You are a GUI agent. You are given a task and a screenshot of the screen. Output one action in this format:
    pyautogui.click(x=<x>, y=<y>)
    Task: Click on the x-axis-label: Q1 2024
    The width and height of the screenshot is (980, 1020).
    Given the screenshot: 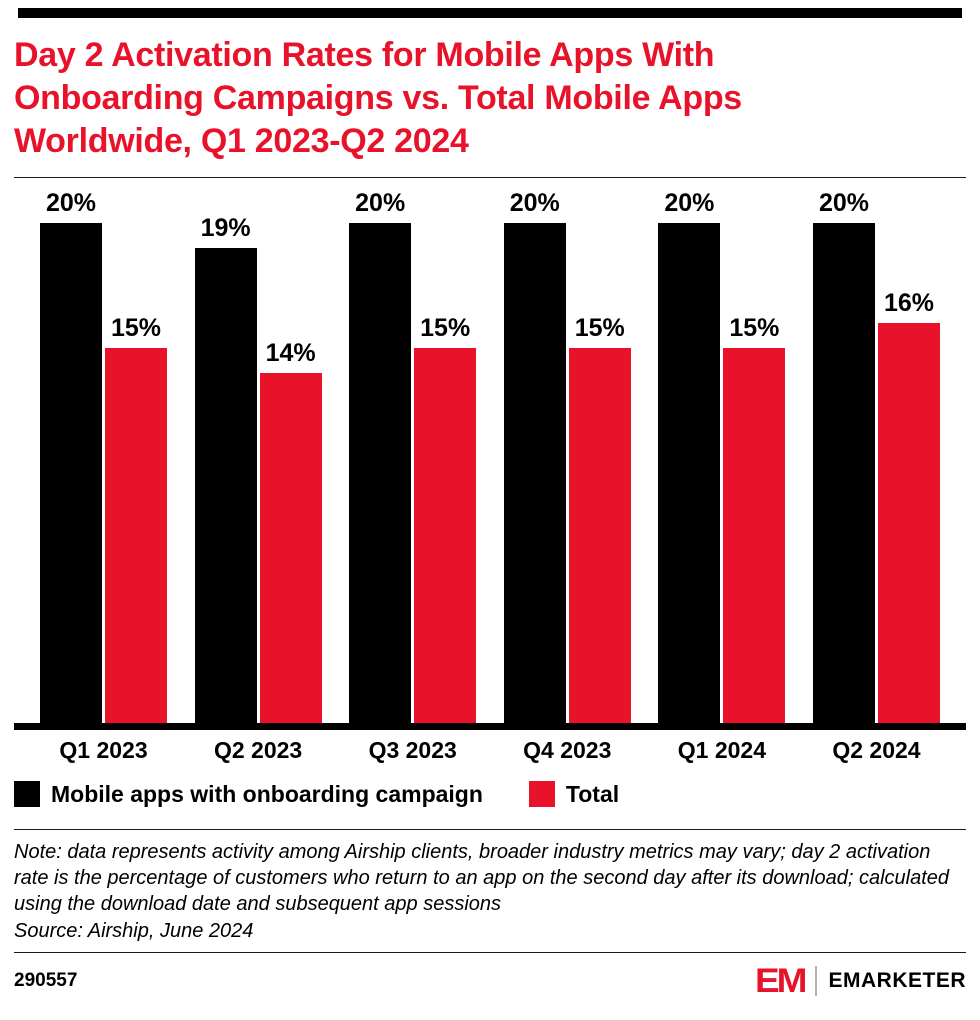 What is the action you would take?
    pyautogui.click(x=721, y=749)
    